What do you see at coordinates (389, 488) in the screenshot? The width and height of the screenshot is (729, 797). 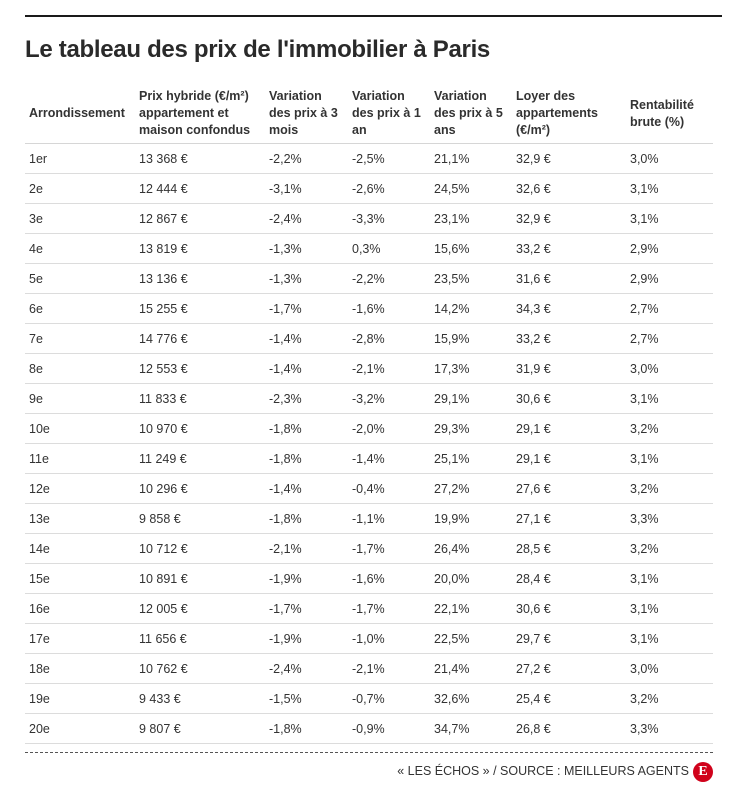 I see `table-cell: -0,4%` at bounding box center [389, 488].